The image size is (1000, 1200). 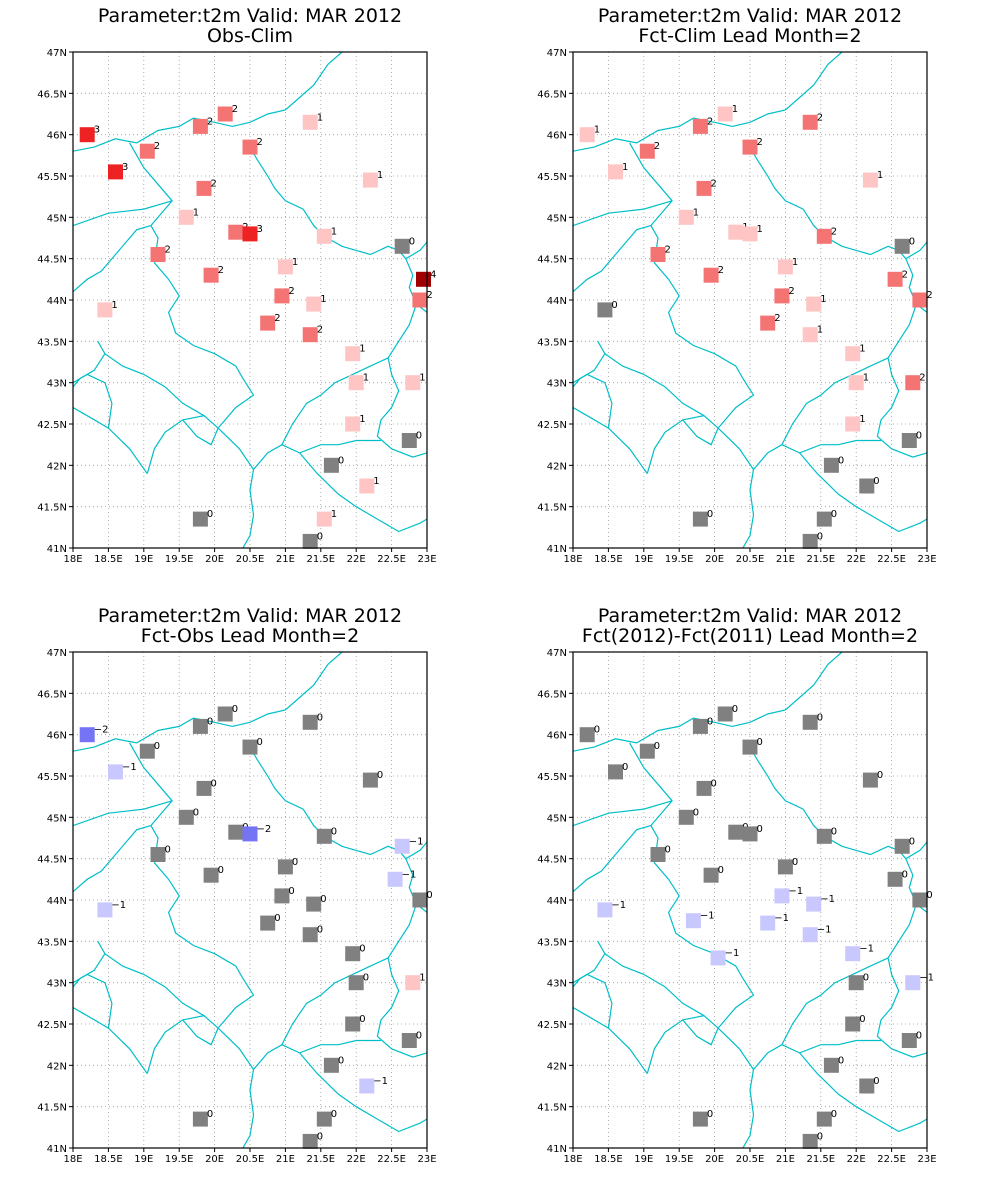 What do you see at coordinates (749, 36) in the screenshot?
I see `panel-title-line2: Fct-Clim Lead Month=2` at bounding box center [749, 36].